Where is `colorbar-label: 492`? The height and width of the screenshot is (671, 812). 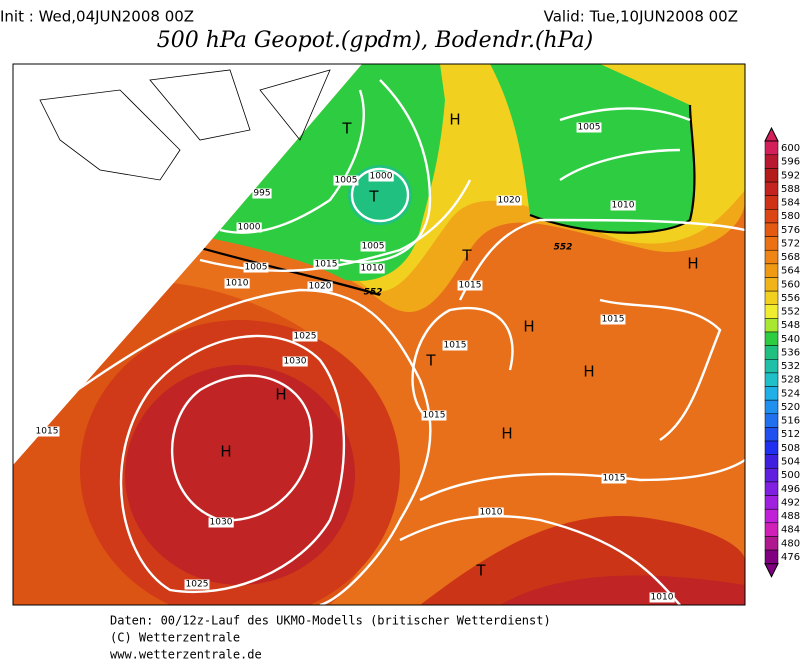 colorbar-label: 492 is located at coordinates (790, 502).